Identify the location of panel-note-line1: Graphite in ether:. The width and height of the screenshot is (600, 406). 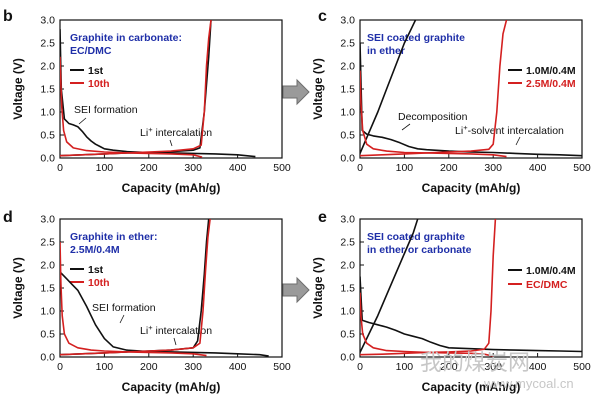
(114, 237).